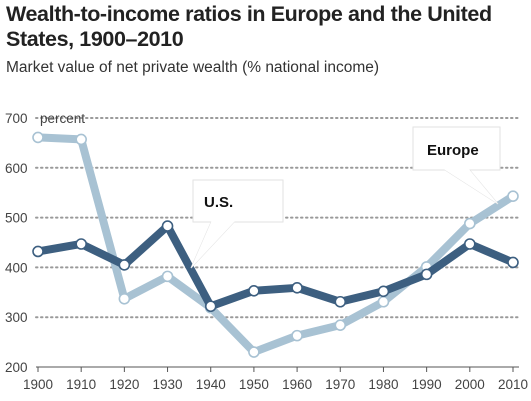 This screenshot has width=531, height=401. I want to click on x-tick-label-1960: 1960, so click(297, 384).